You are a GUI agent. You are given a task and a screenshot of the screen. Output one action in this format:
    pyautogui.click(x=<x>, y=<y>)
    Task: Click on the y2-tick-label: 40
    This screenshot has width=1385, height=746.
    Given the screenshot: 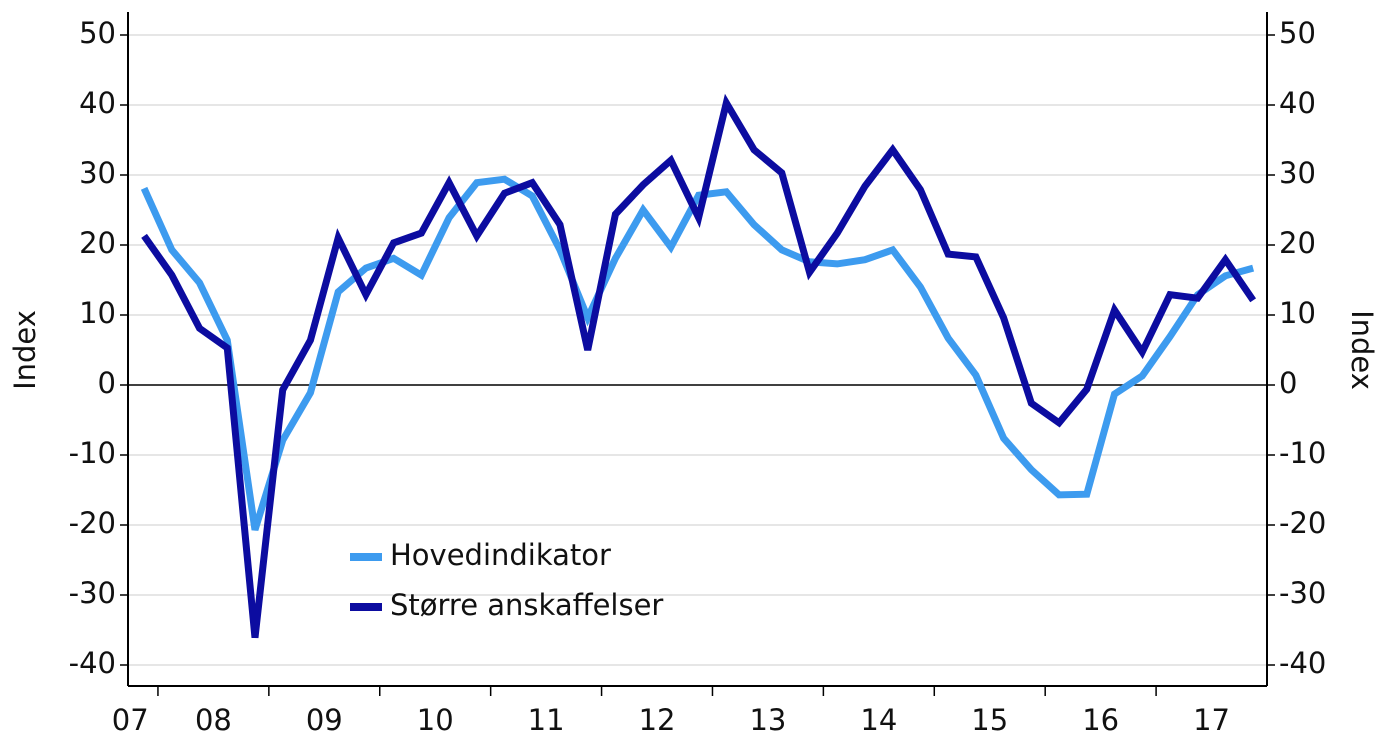 What is the action you would take?
    pyautogui.click(x=1297, y=103)
    